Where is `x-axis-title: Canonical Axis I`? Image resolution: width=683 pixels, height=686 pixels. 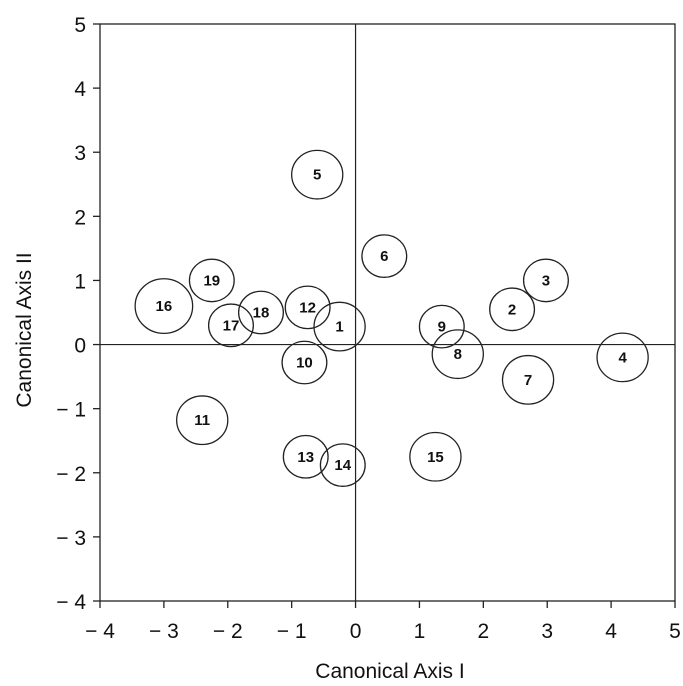
x-axis-title: Canonical Axis I is located at coordinates (389, 671).